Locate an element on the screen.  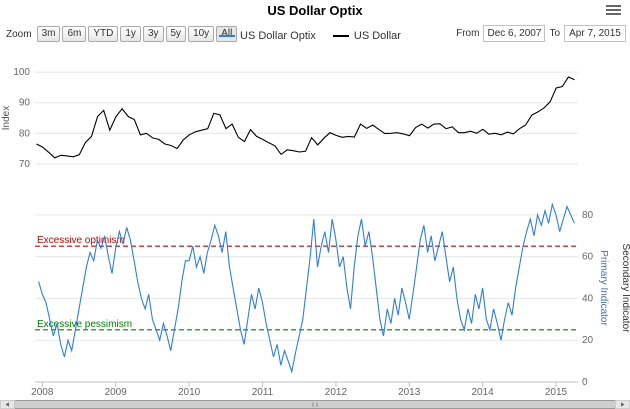
zoom-button-1y: 1y is located at coordinates (130, 34).